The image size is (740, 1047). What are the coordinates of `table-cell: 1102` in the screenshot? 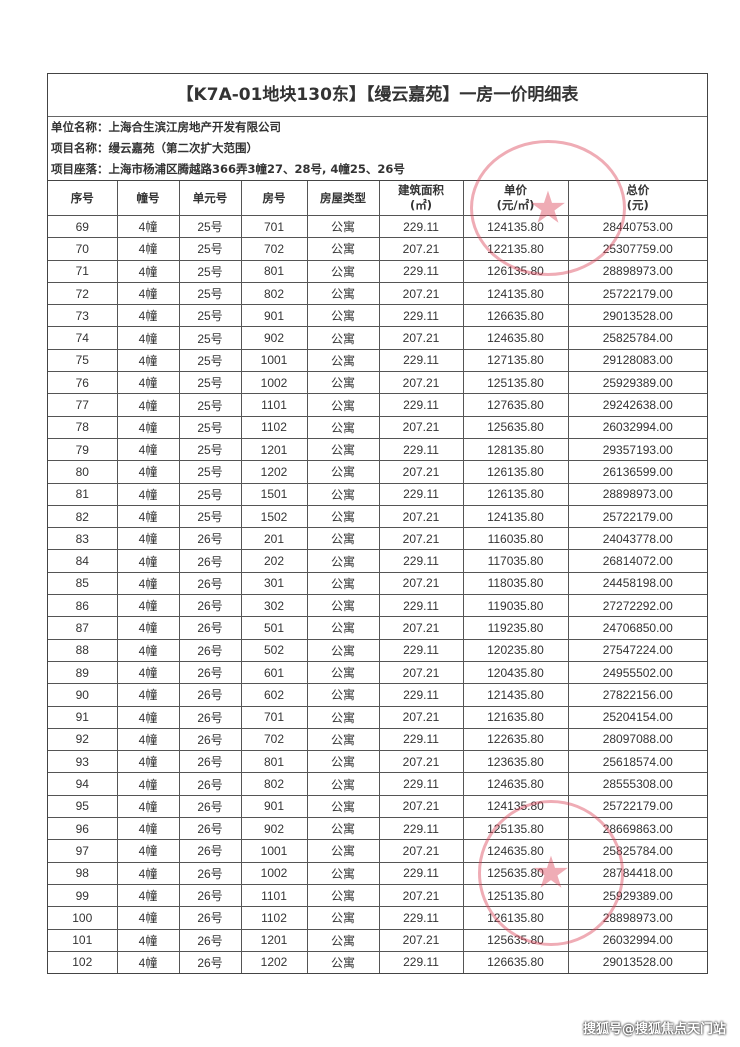 It's located at (274, 427).